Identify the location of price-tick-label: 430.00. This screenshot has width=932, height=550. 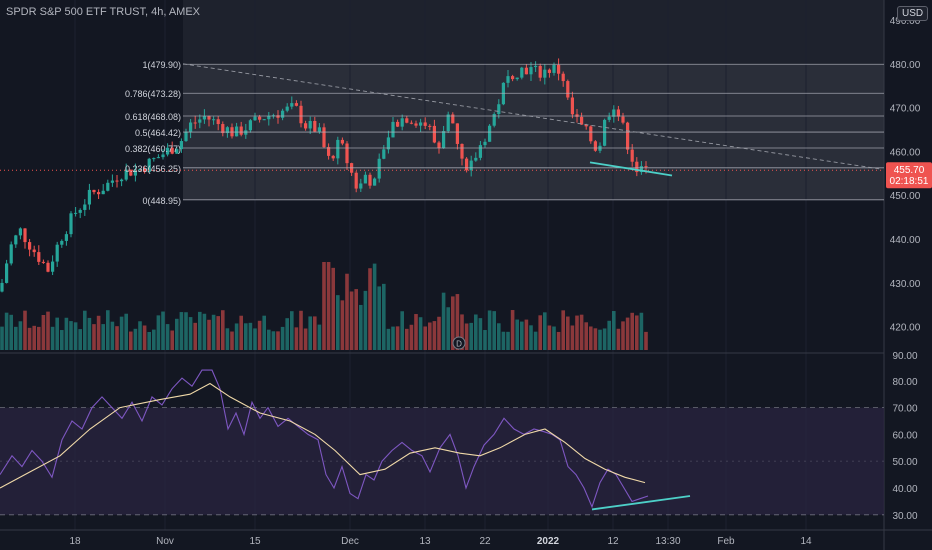
(905, 284).